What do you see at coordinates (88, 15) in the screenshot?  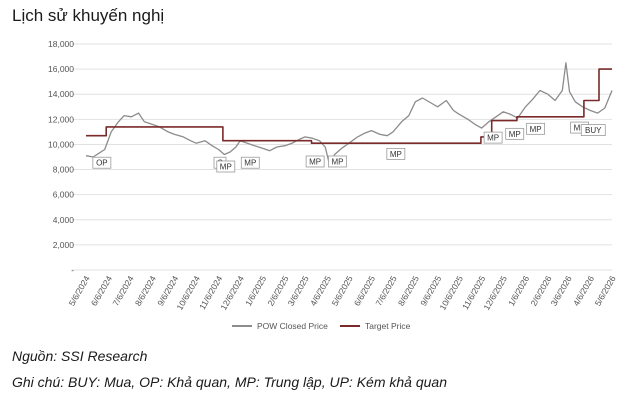 I see `chart-title: Lịch sử khuyến nghị` at bounding box center [88, 15].